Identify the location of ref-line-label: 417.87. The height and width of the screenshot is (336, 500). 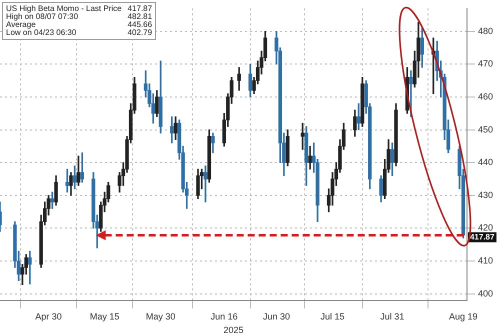
(483, 237).